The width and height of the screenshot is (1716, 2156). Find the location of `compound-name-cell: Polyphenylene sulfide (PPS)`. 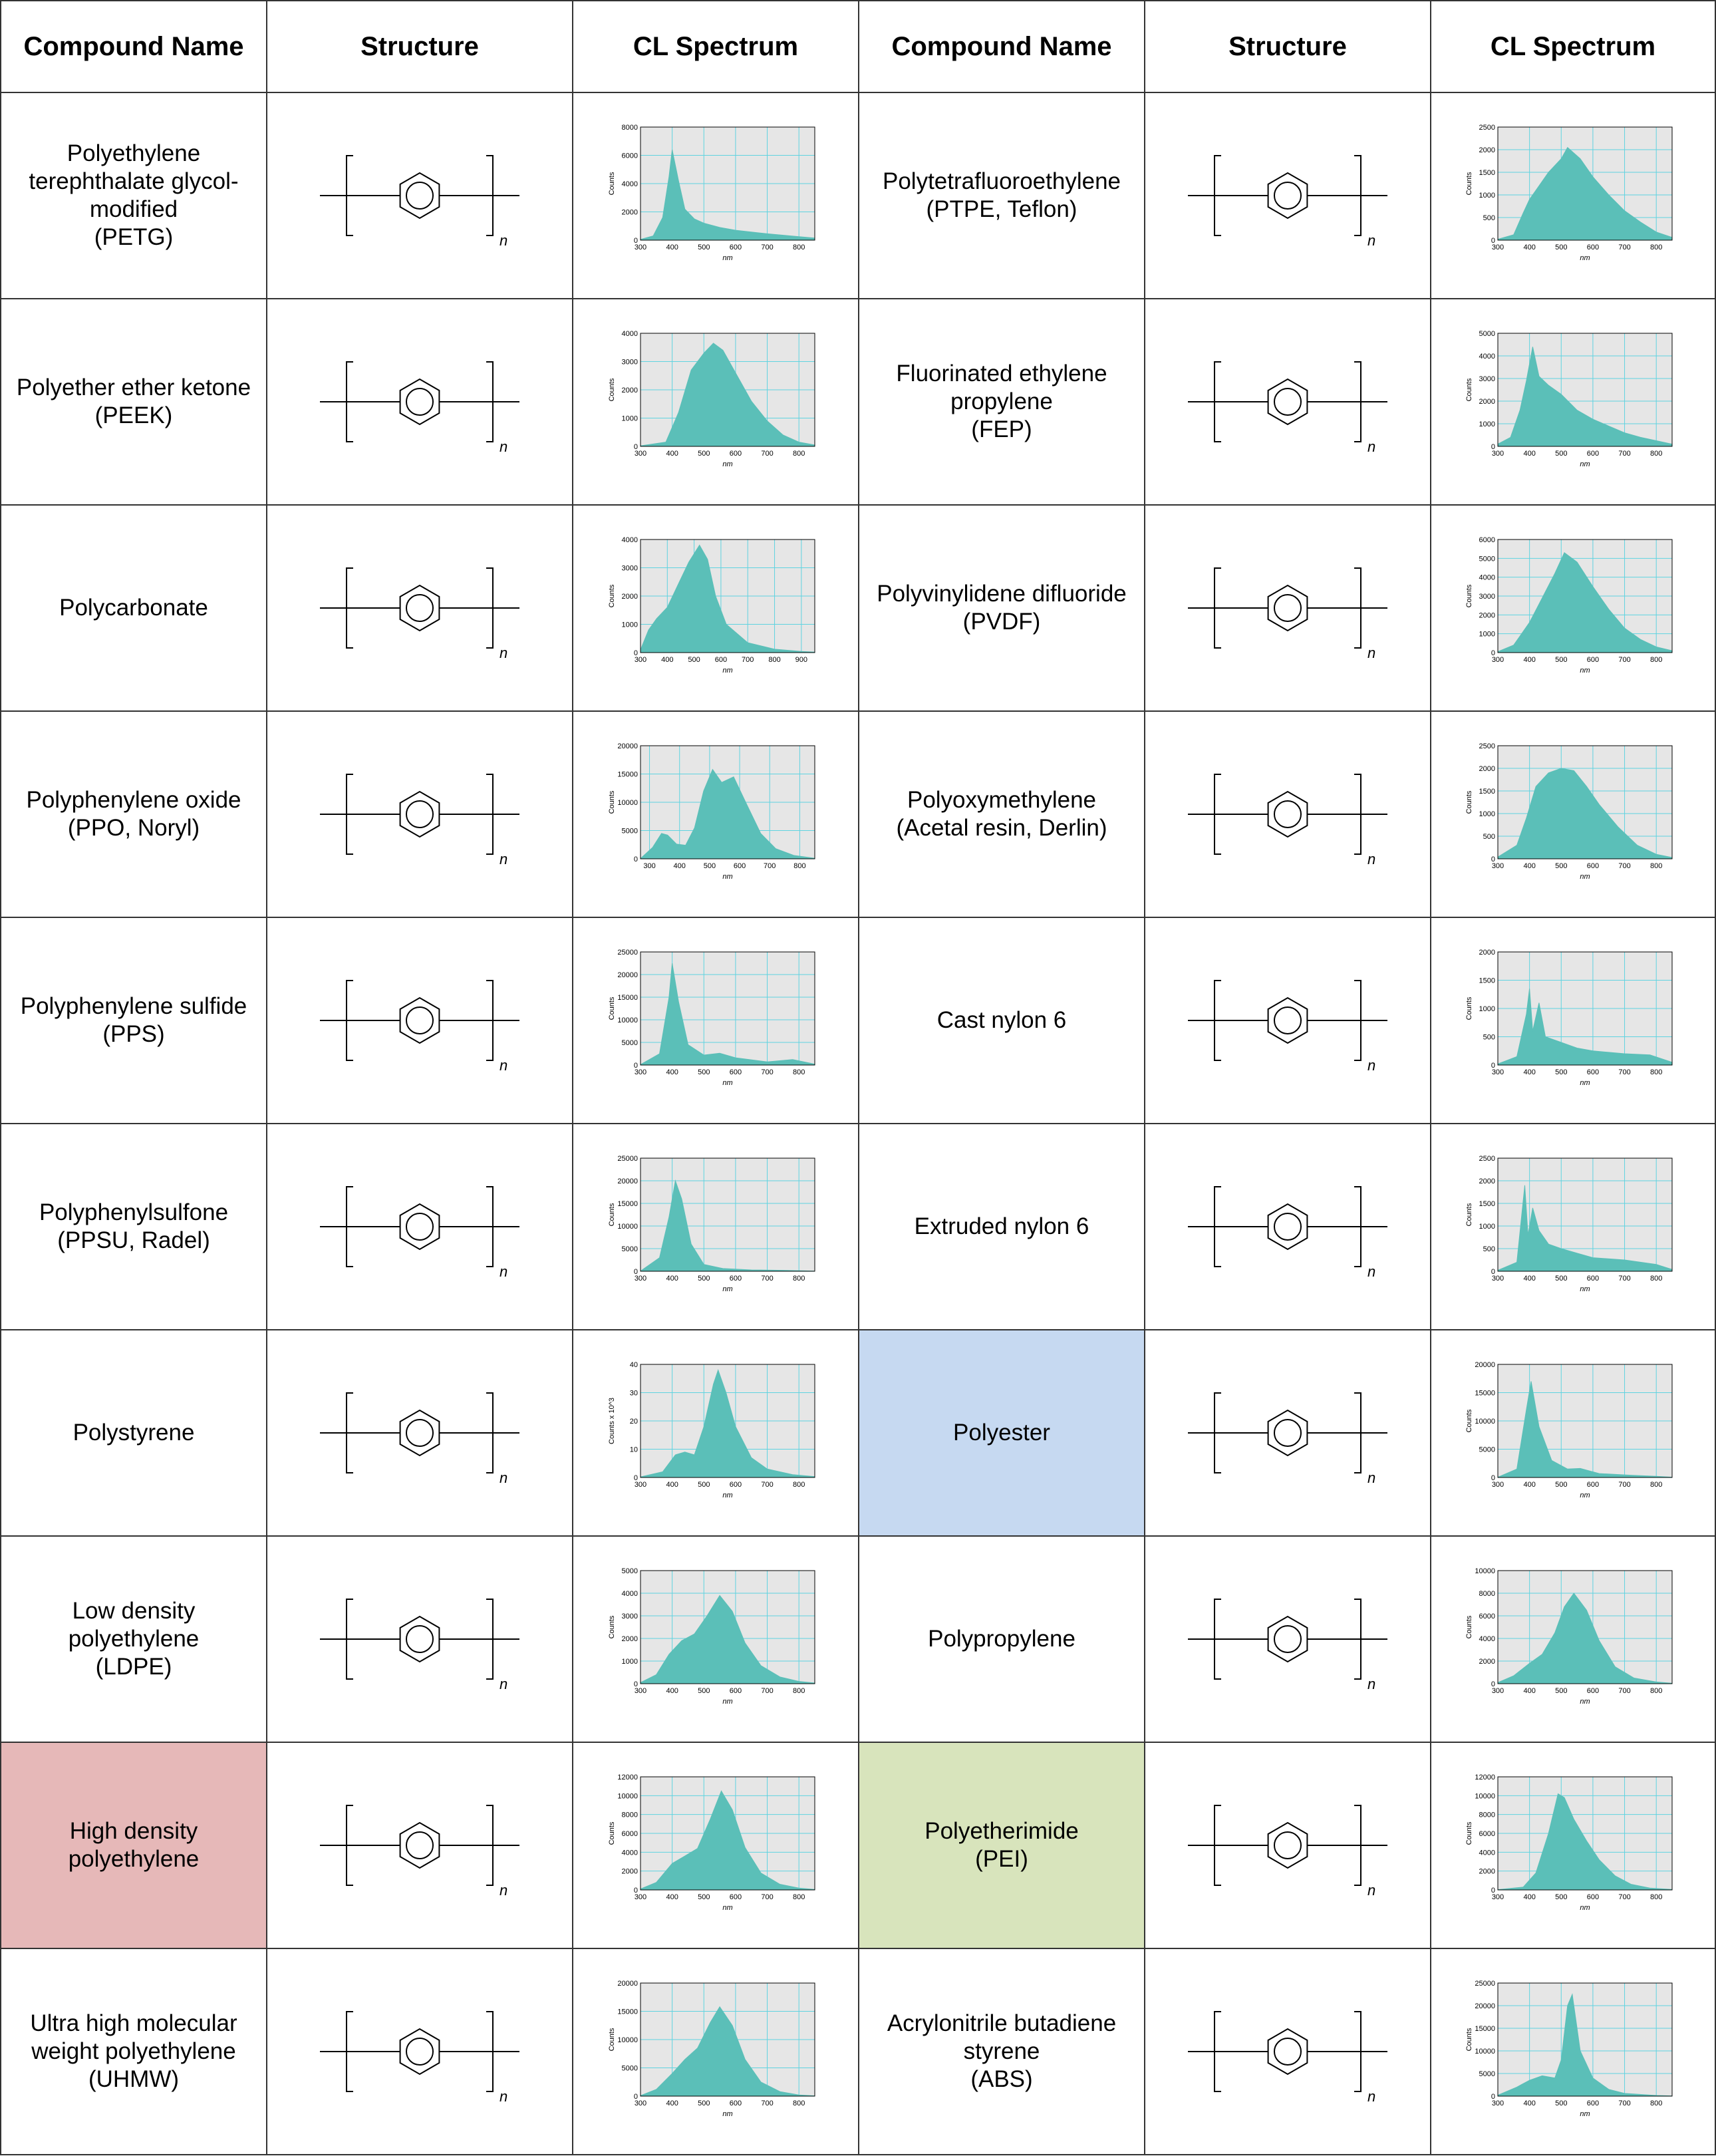

compound-name-cell: Polyphenylene sulfide (PPS) is located at coordinates (133, 1020).